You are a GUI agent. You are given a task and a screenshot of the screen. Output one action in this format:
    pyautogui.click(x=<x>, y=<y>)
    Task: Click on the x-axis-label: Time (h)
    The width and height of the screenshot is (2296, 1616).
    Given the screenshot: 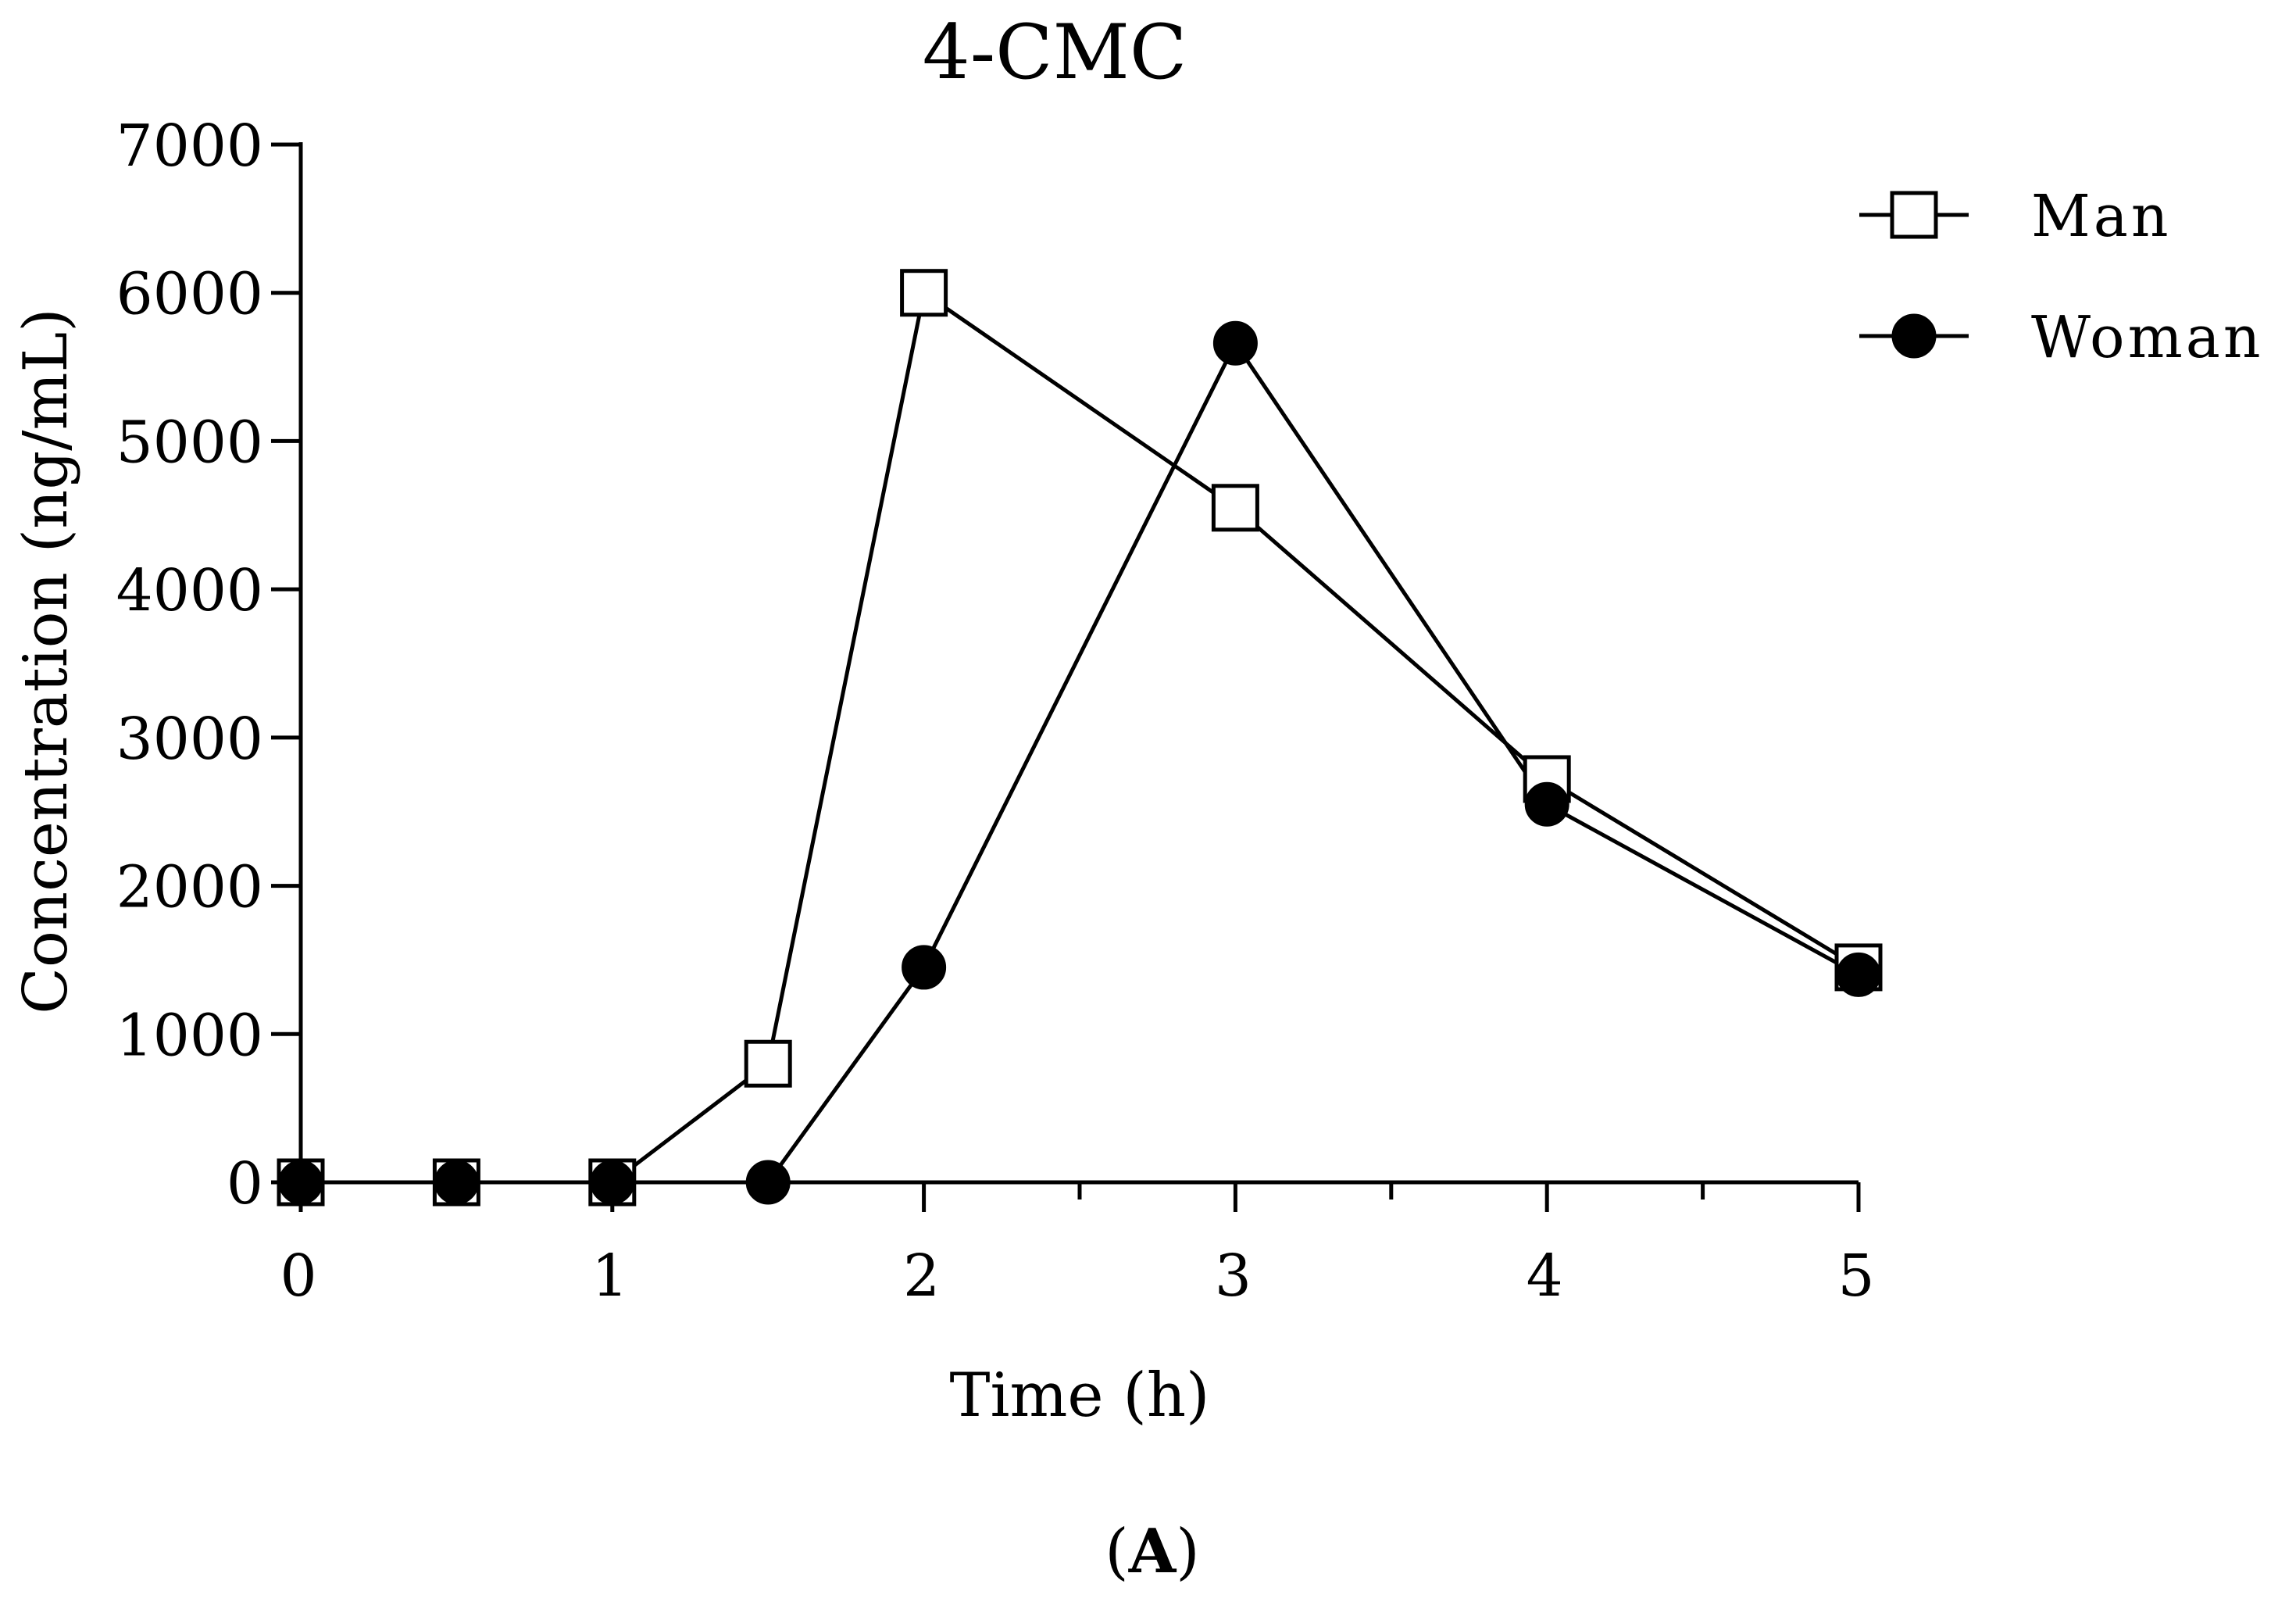 What is the action you would take?
    pyautogui.click(x=1080, y=1395)
    